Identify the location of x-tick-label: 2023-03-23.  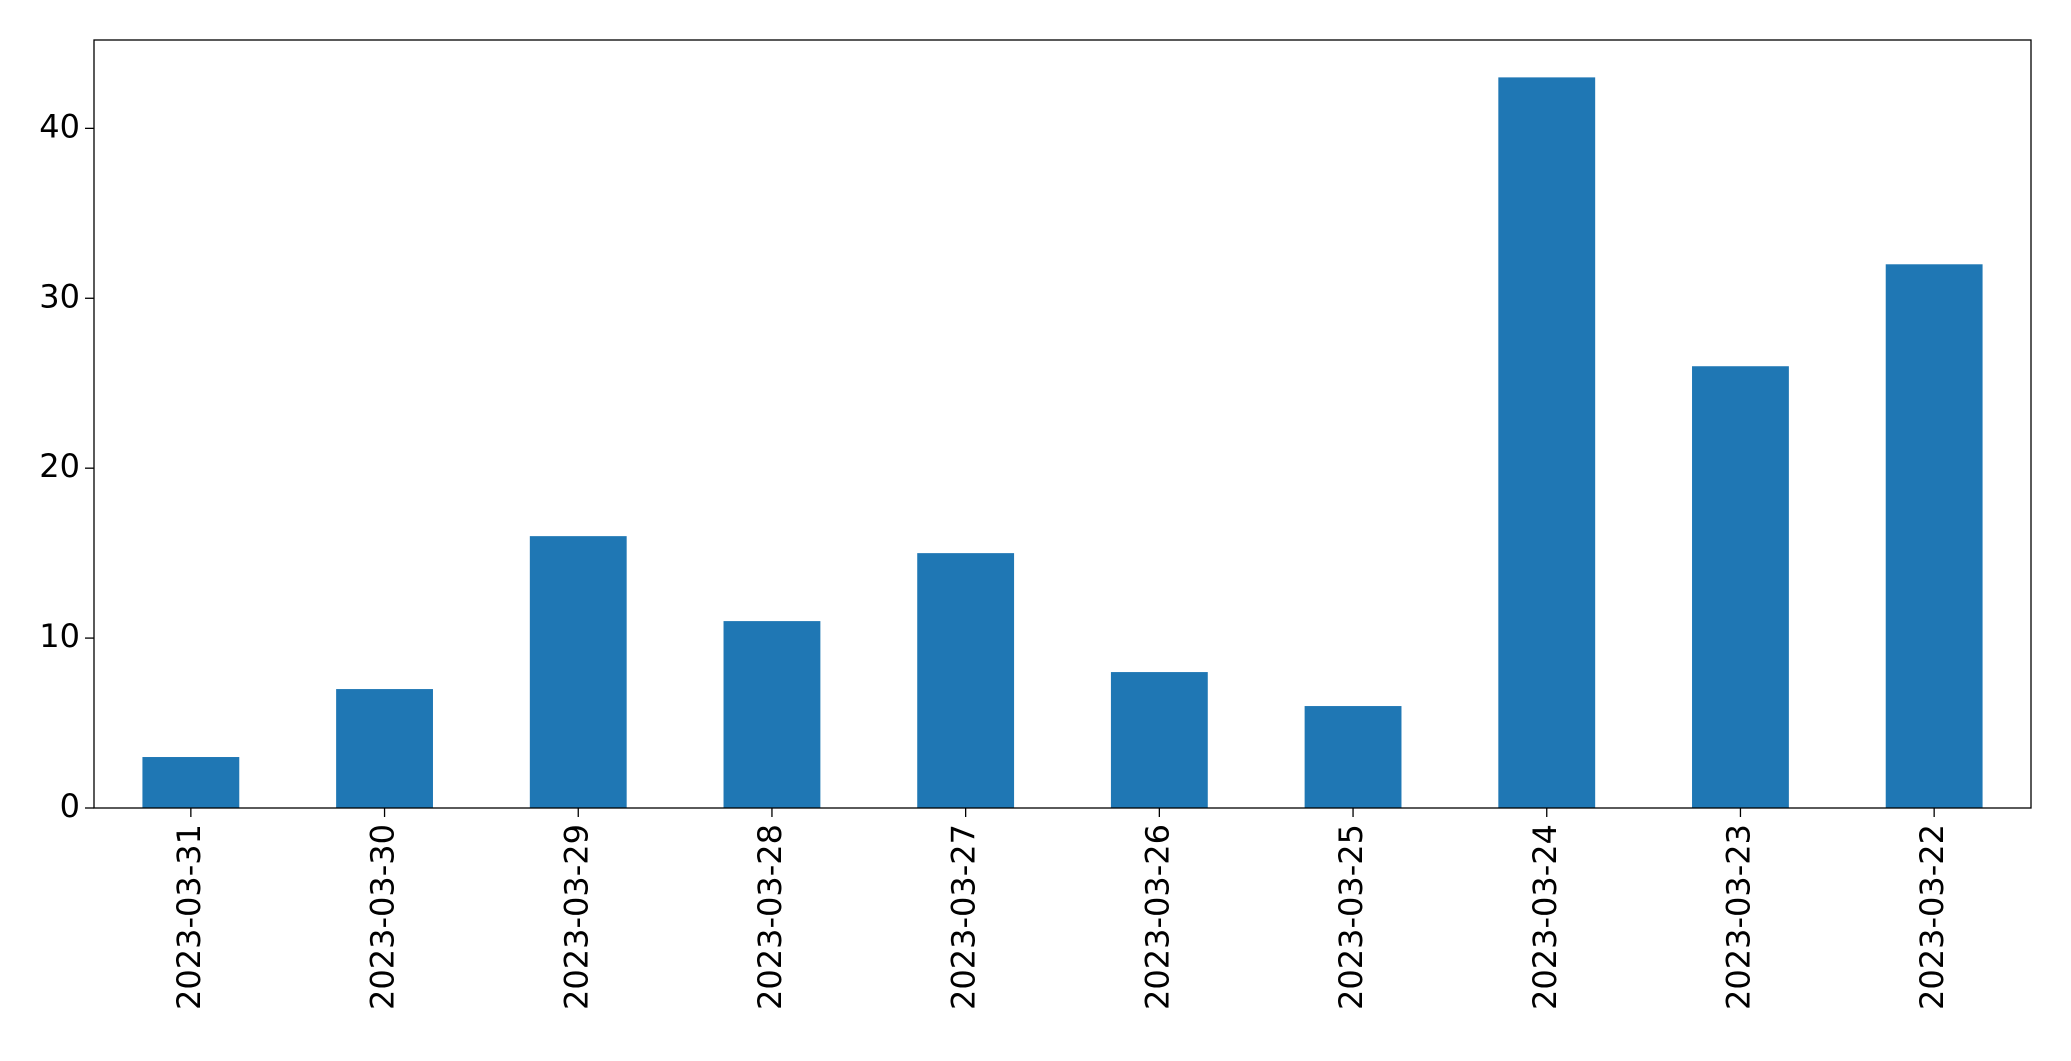
(1738, 917).